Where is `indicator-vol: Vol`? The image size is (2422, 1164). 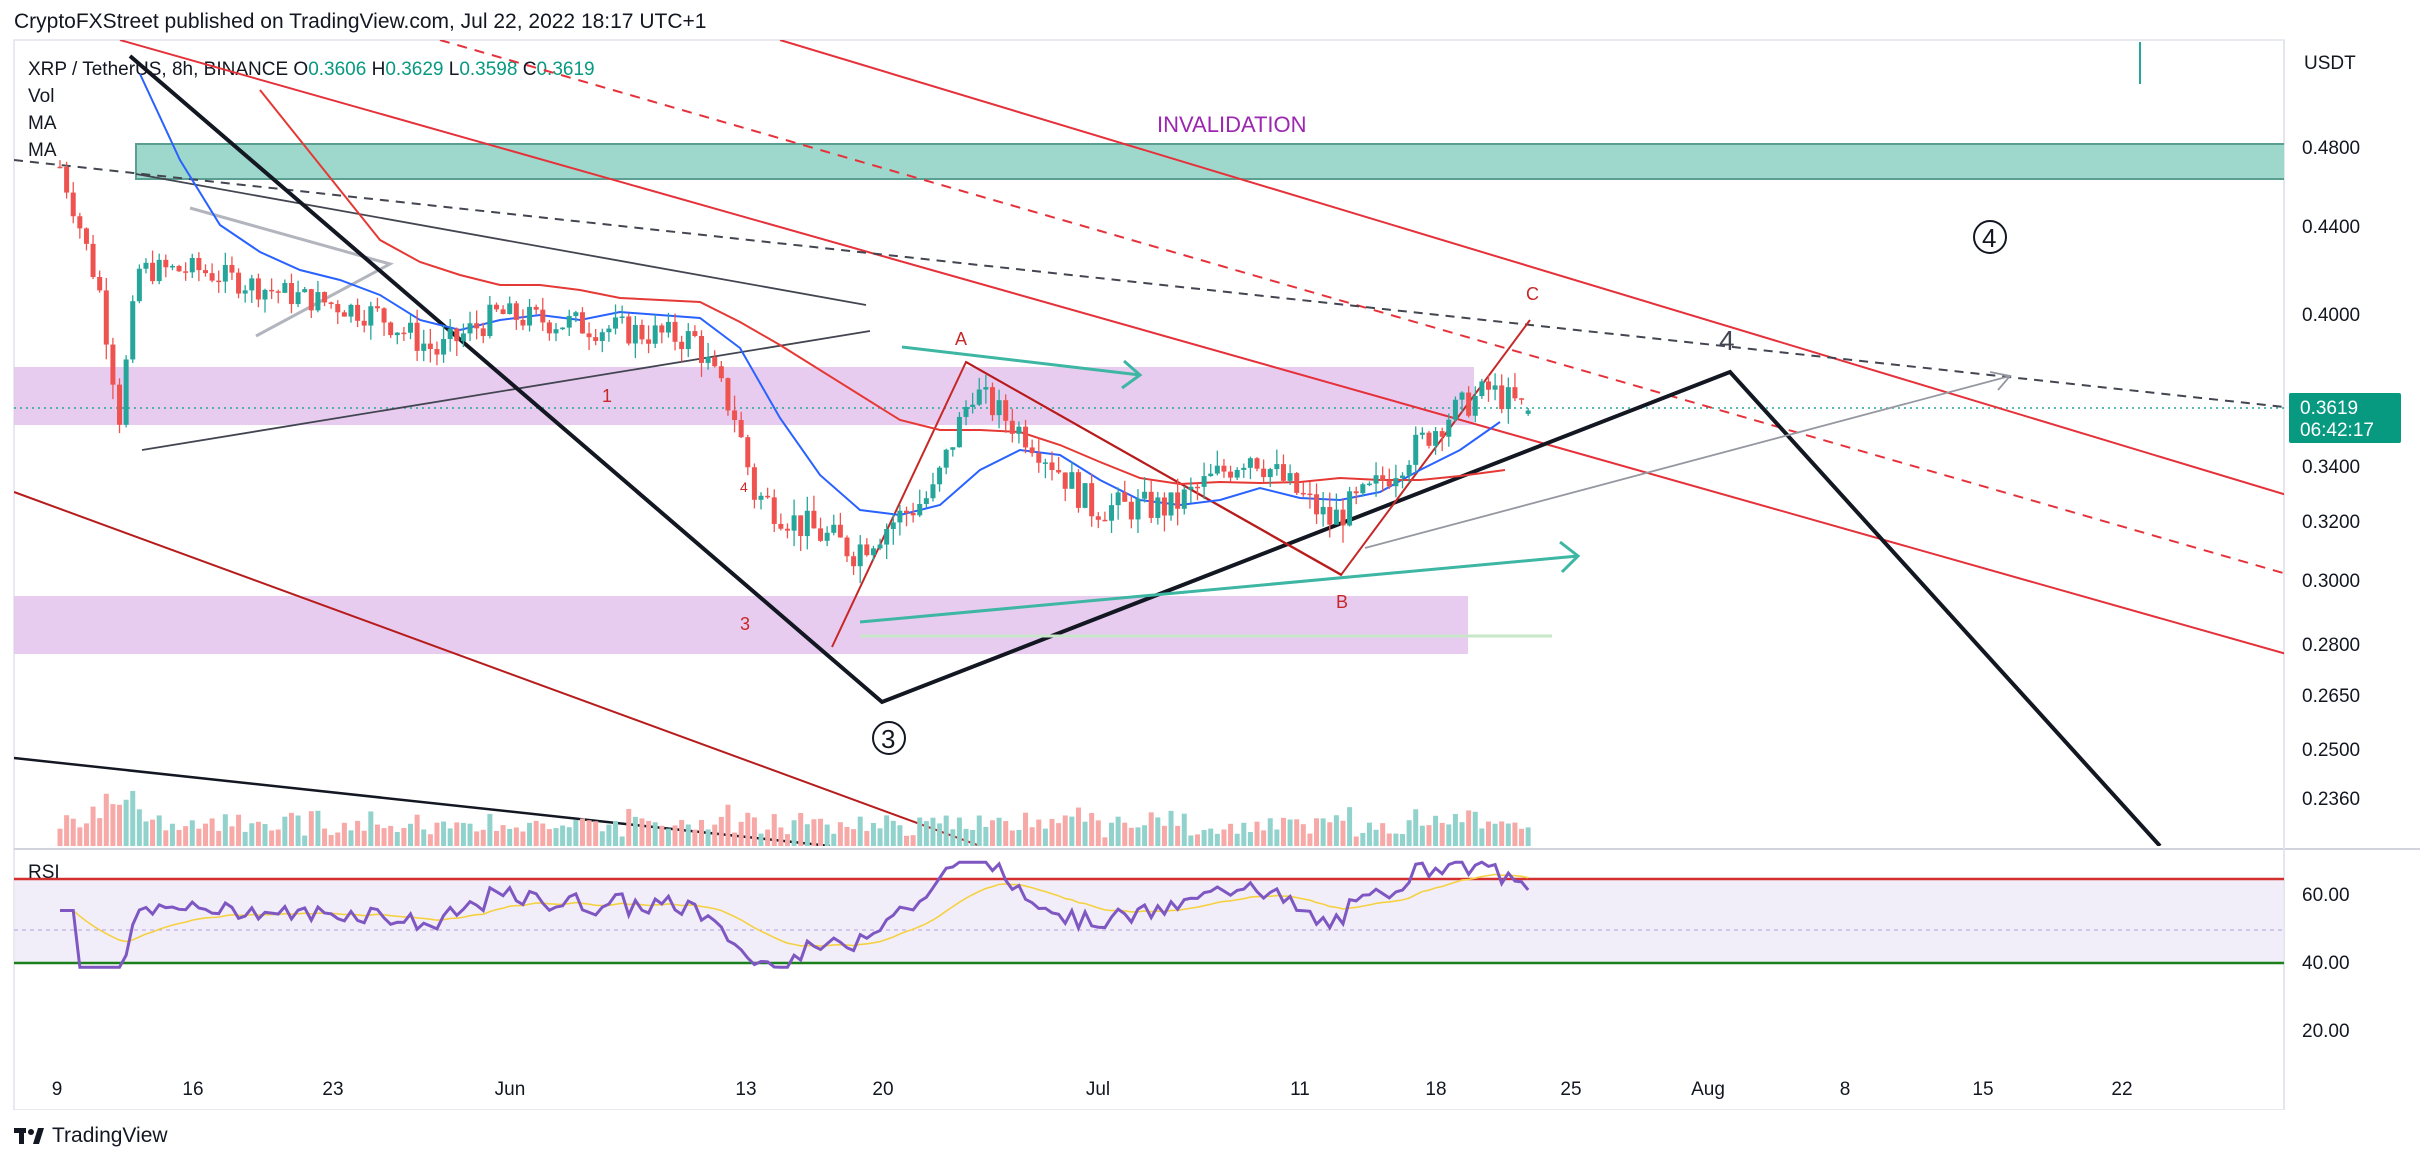 indicator-vol: Vol is located at coordinates (41, 96).